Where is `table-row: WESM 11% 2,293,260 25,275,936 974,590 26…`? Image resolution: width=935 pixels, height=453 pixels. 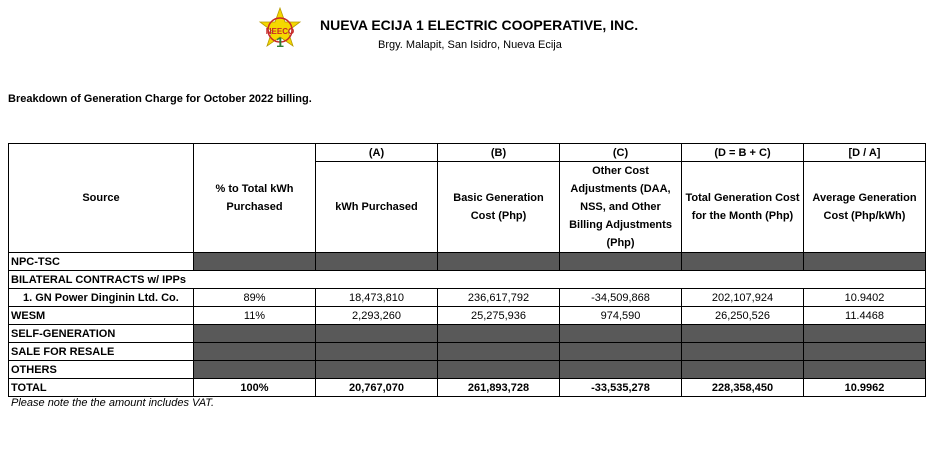
table-row: WESM 11% 2,293,260 25,275,936 974,590 26… is located at coordinates (467, 315).